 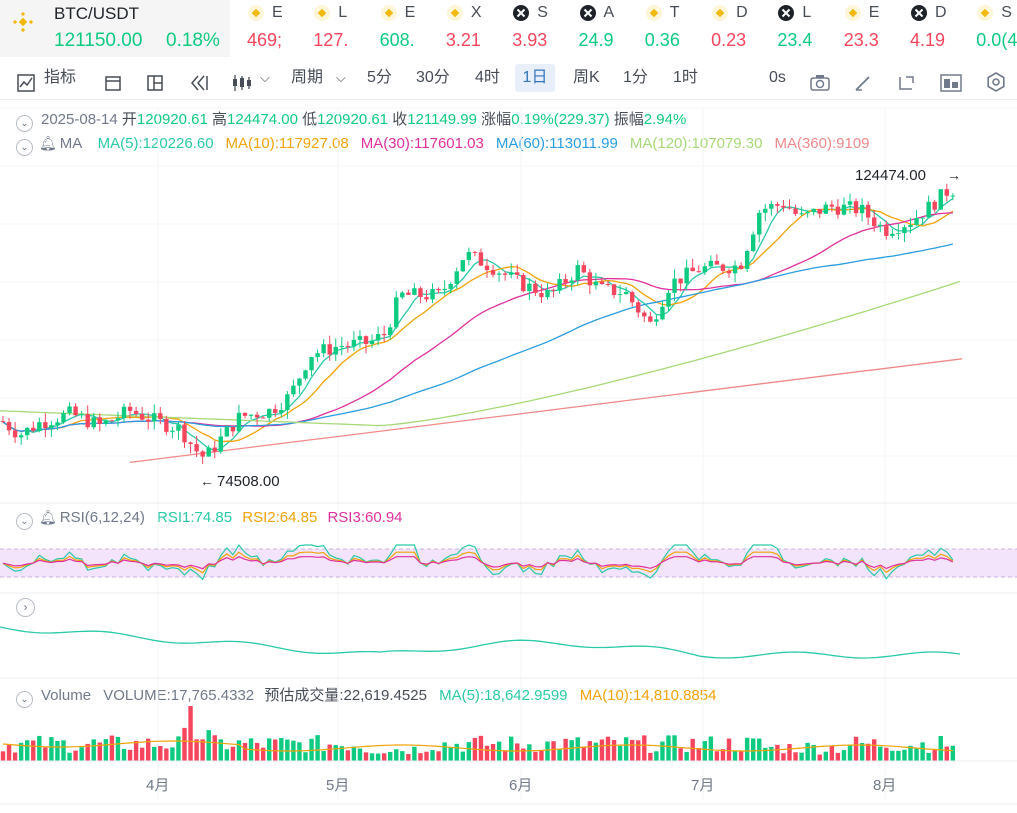 I want to click on camera-icon, so click(x=820, y=83).